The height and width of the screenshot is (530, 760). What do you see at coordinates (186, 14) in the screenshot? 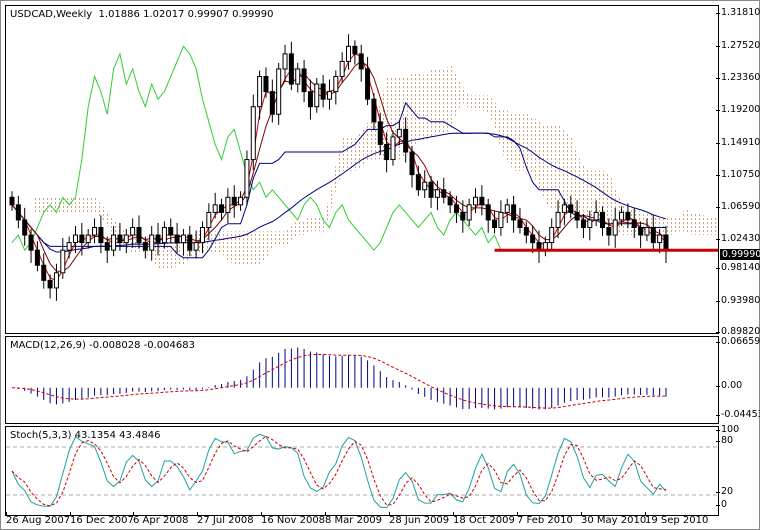
I see `ohlc-values: 1.01886 1.02017 0.99907 0.99990` at bounding box center [186, 14].